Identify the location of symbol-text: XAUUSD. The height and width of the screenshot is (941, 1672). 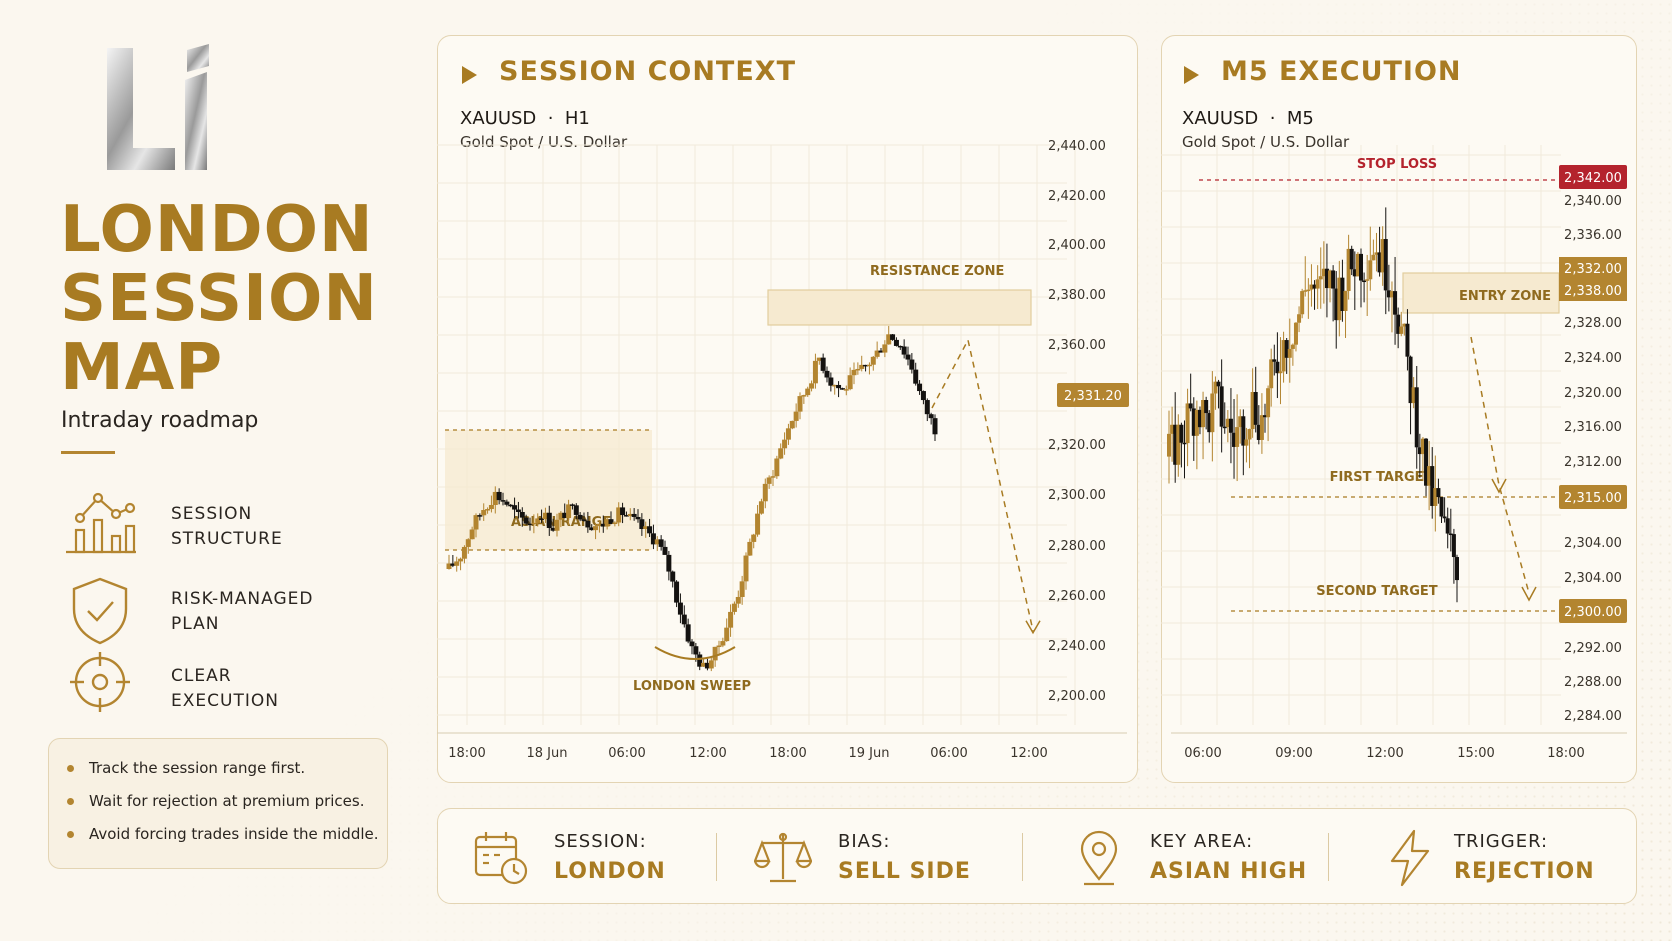
(1220, 118).